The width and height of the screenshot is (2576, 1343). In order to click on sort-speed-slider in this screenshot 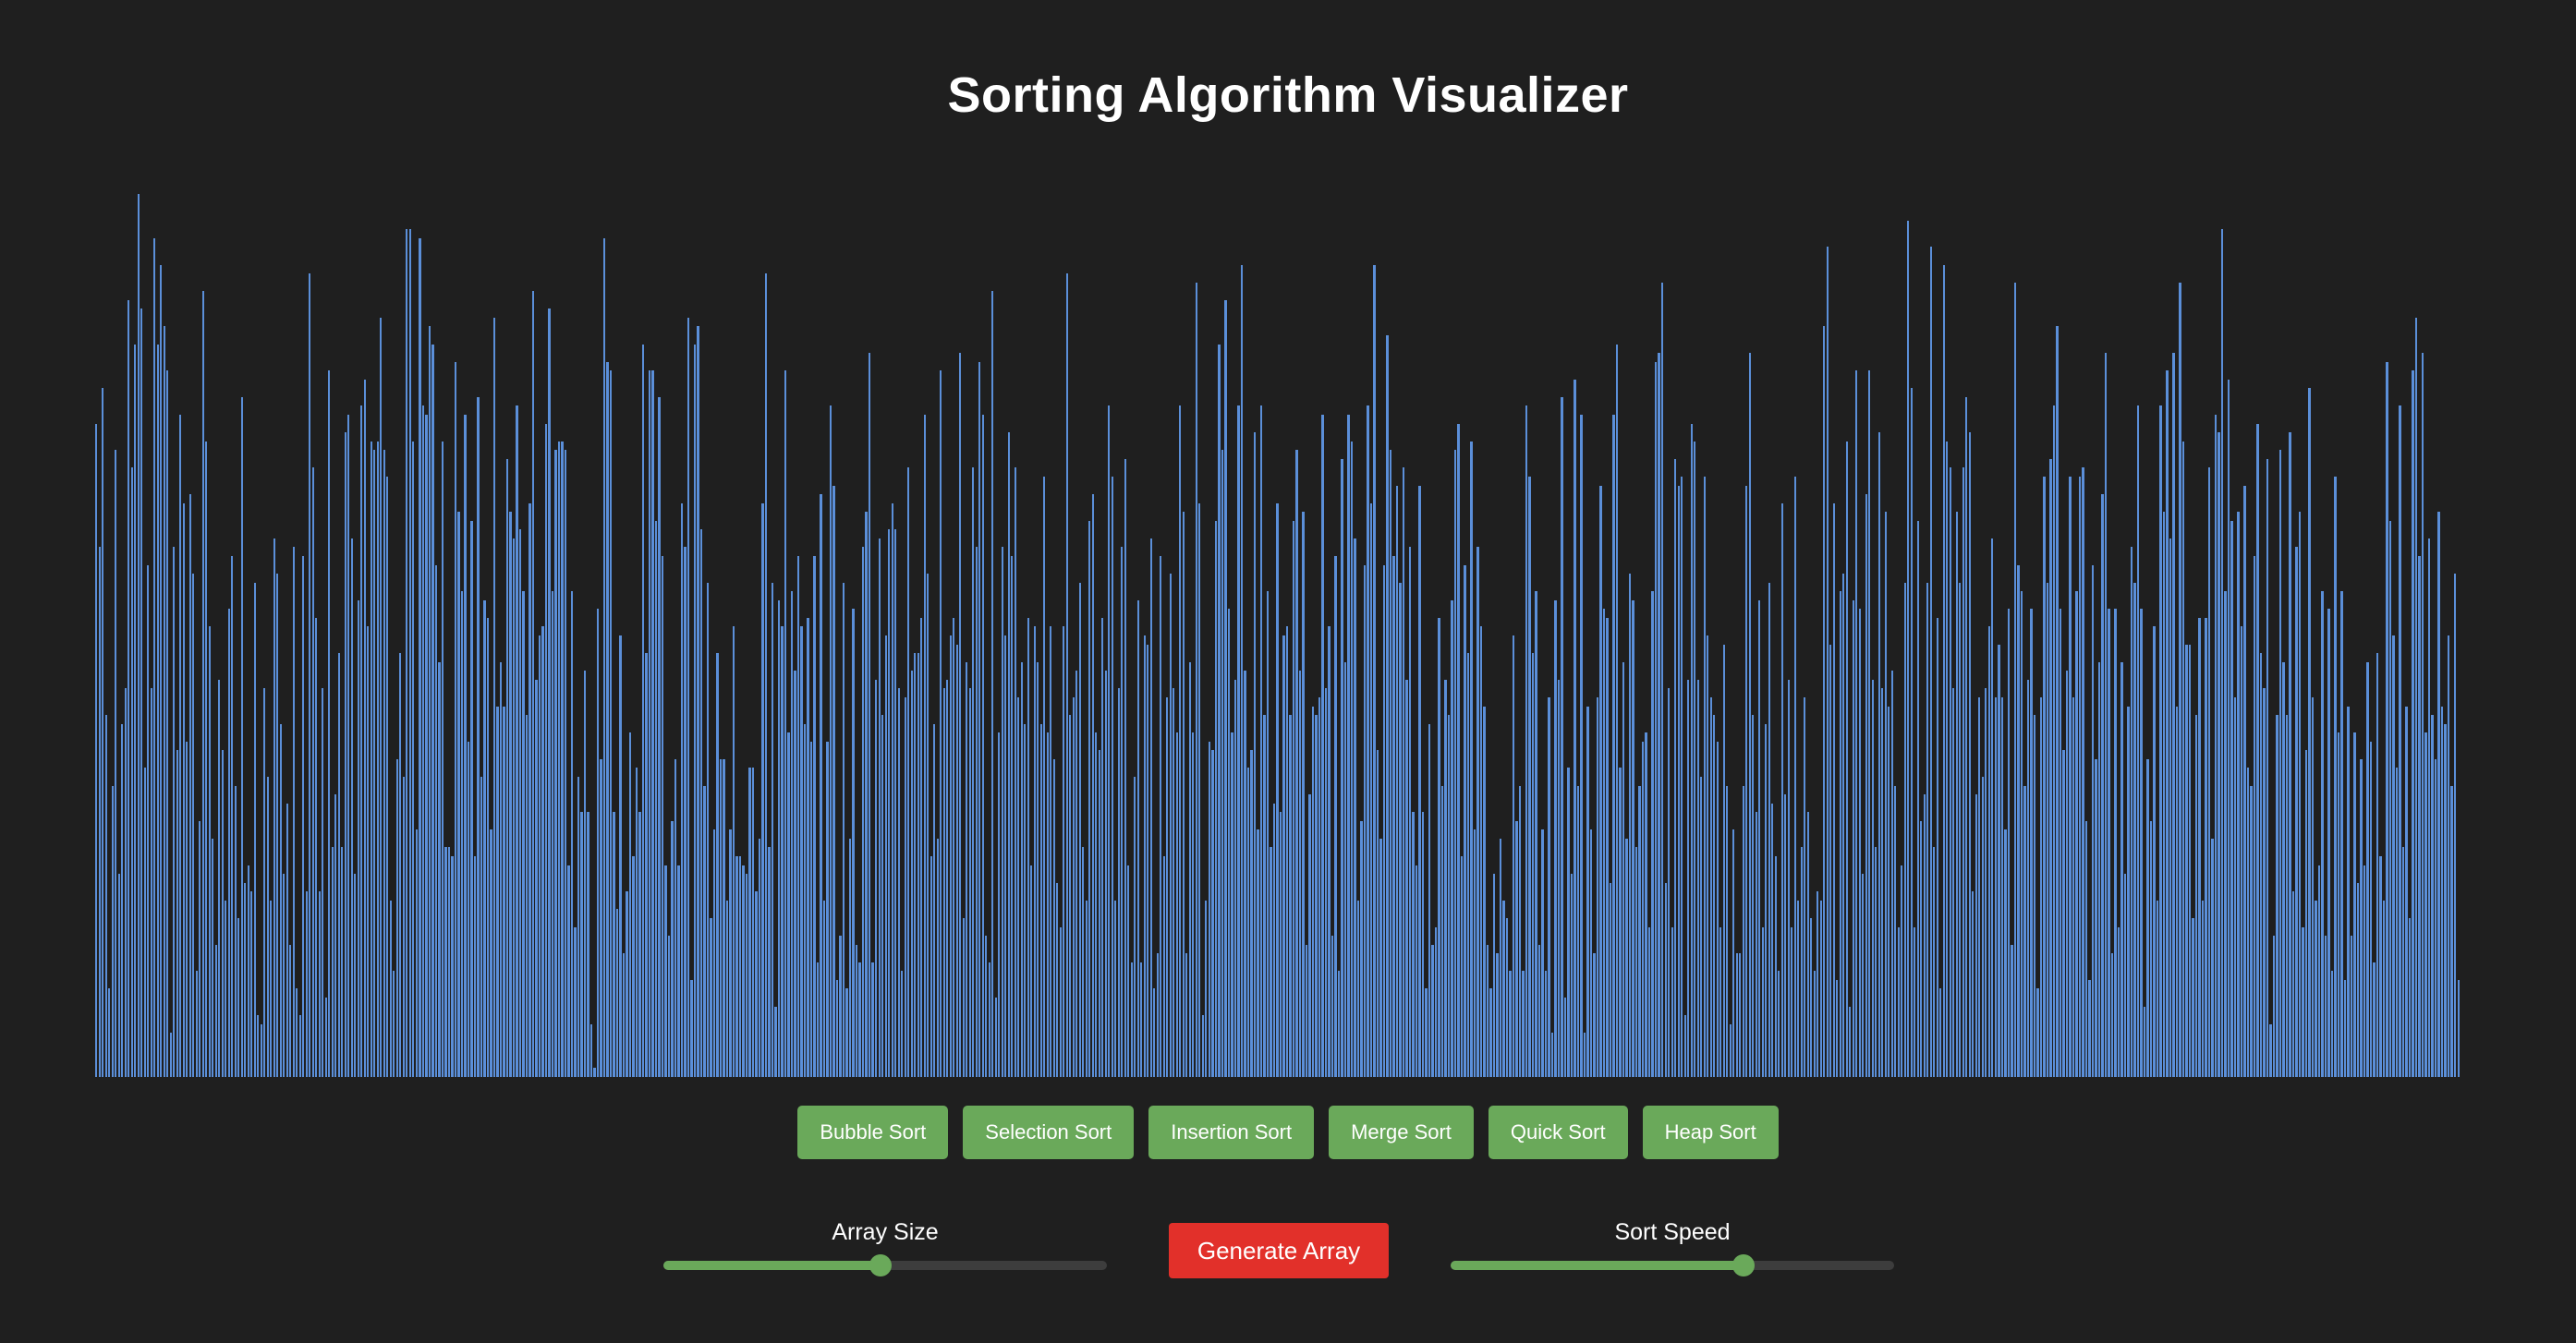, I will do `click(1672, 1265)`.